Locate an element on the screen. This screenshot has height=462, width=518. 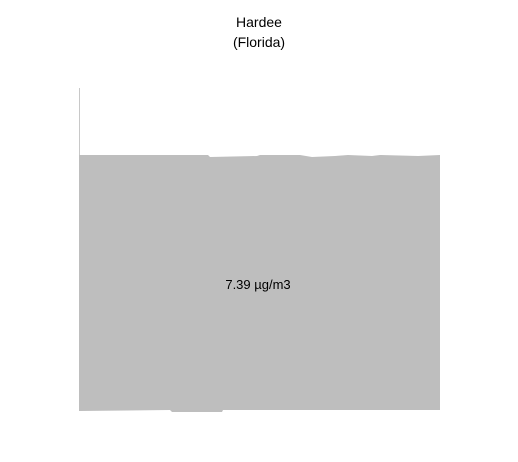
value-label: 7.39 µg/m3 is located at coordinates (257, 284).